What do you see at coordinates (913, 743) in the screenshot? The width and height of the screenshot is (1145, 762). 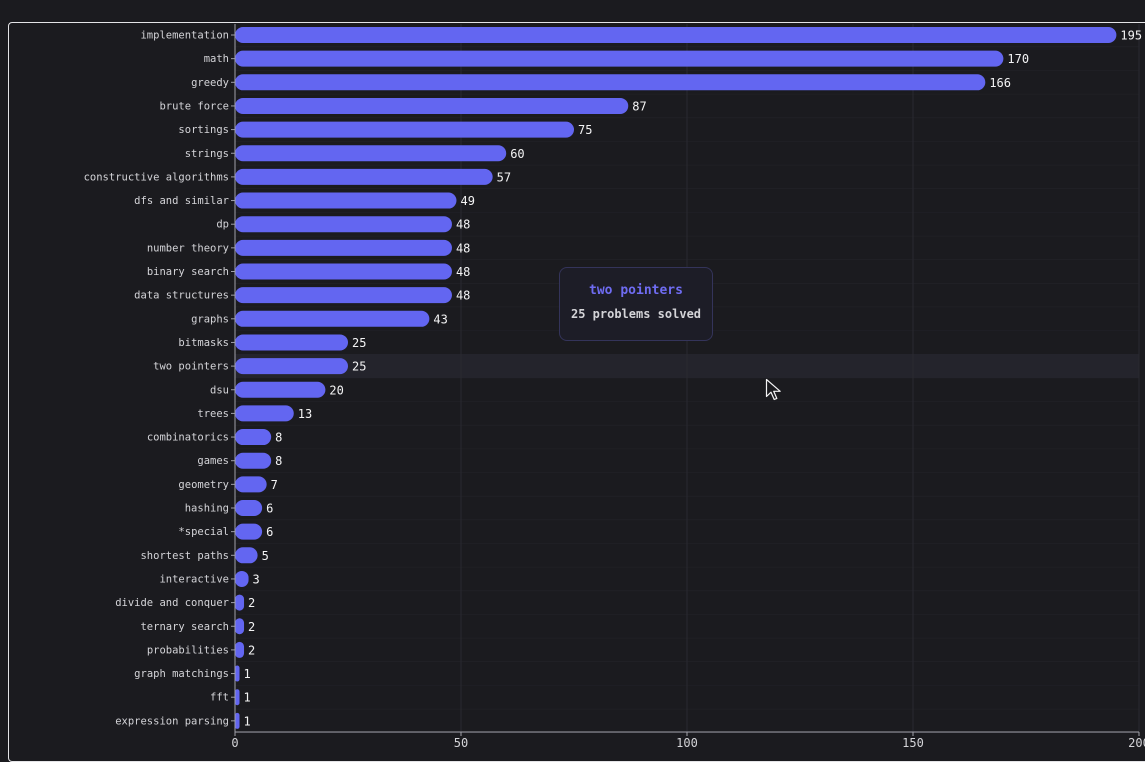 I see `x-tick-label: 150` at bounding box center [913, 743].